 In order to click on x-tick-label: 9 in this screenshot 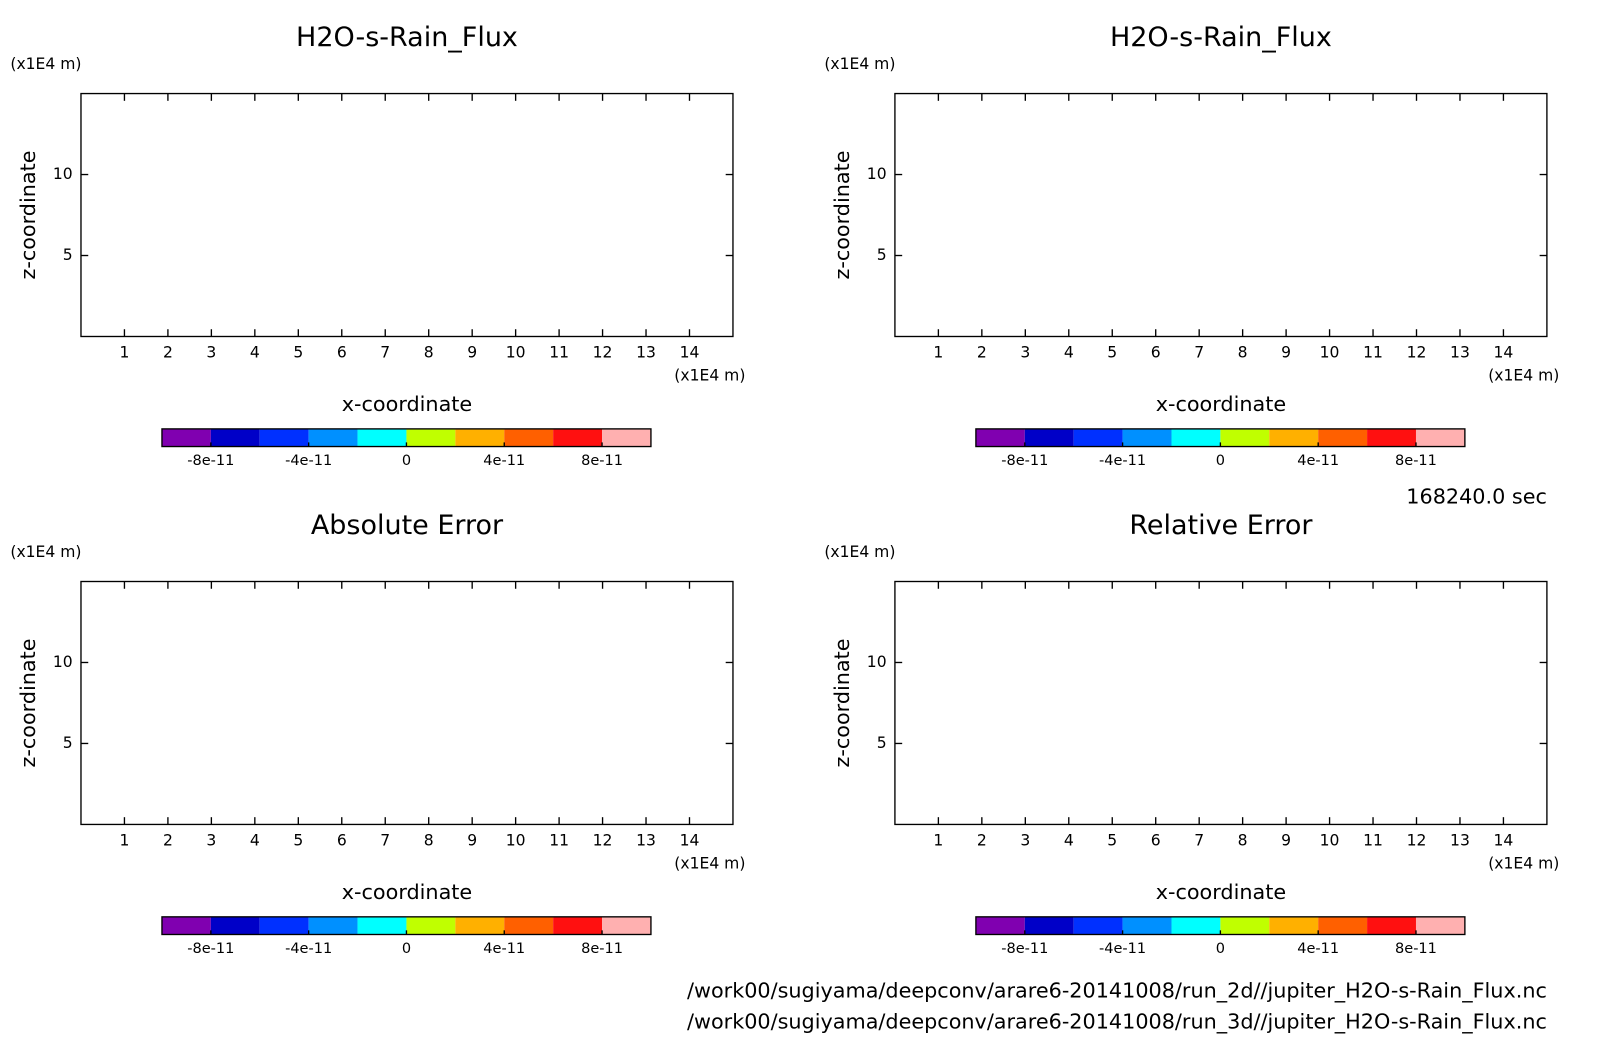, I will do `click(472, 841)`.